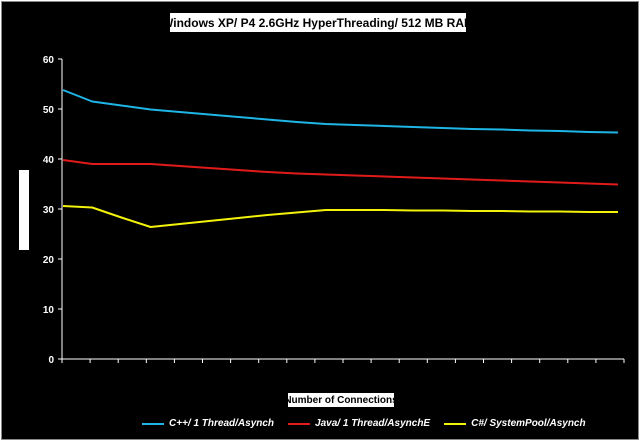  Describe the element at coordinates (528, 423) in the screenshot. I see `legend-label-csharp: C#/ SystemPool/Asynch` at that location.